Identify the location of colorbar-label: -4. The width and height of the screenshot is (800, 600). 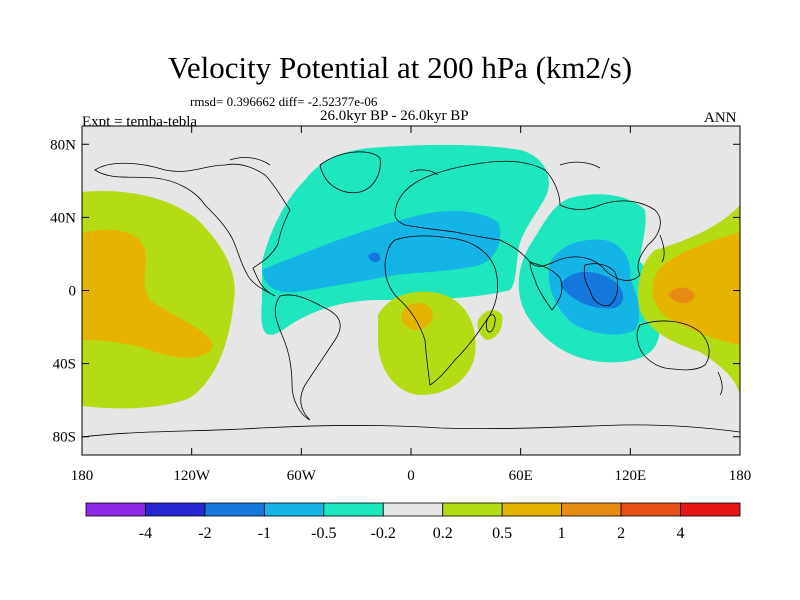
(145, 533).